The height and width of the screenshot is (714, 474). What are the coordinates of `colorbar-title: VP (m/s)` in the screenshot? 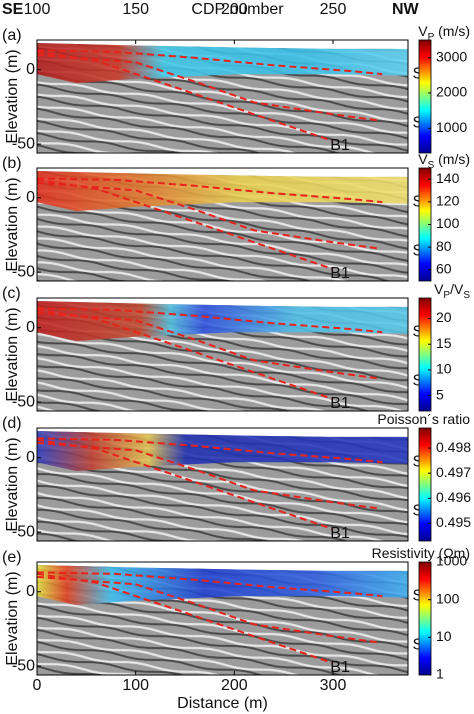 It's located at (444, 33).